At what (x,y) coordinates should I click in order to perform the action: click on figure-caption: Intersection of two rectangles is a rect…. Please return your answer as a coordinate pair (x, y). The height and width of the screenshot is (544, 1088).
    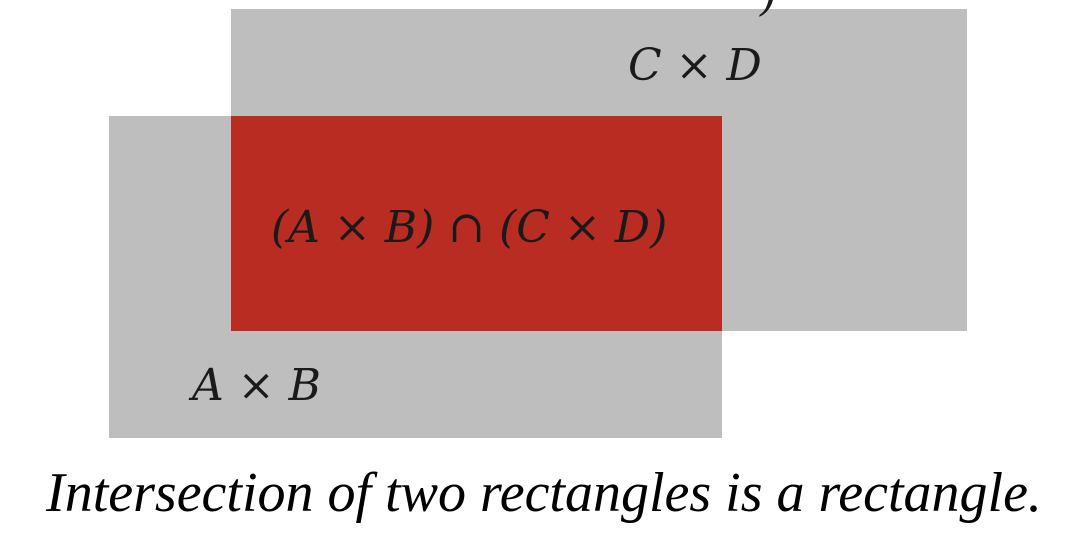
    Looking at the image, I should click on (544, 493).